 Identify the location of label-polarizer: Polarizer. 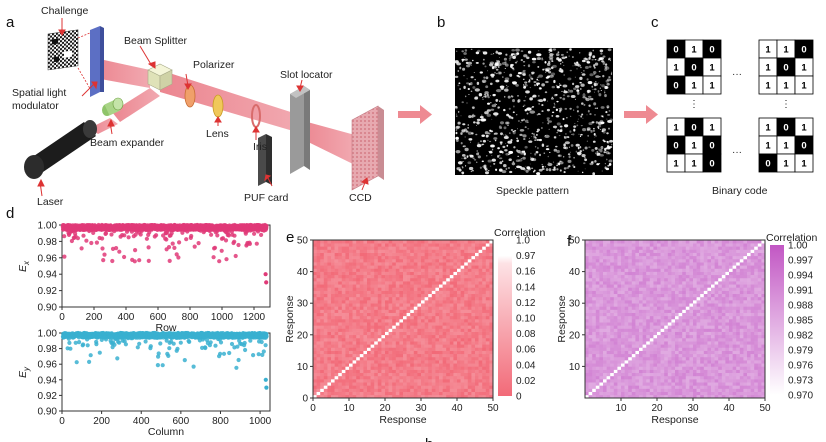
(214, 65).